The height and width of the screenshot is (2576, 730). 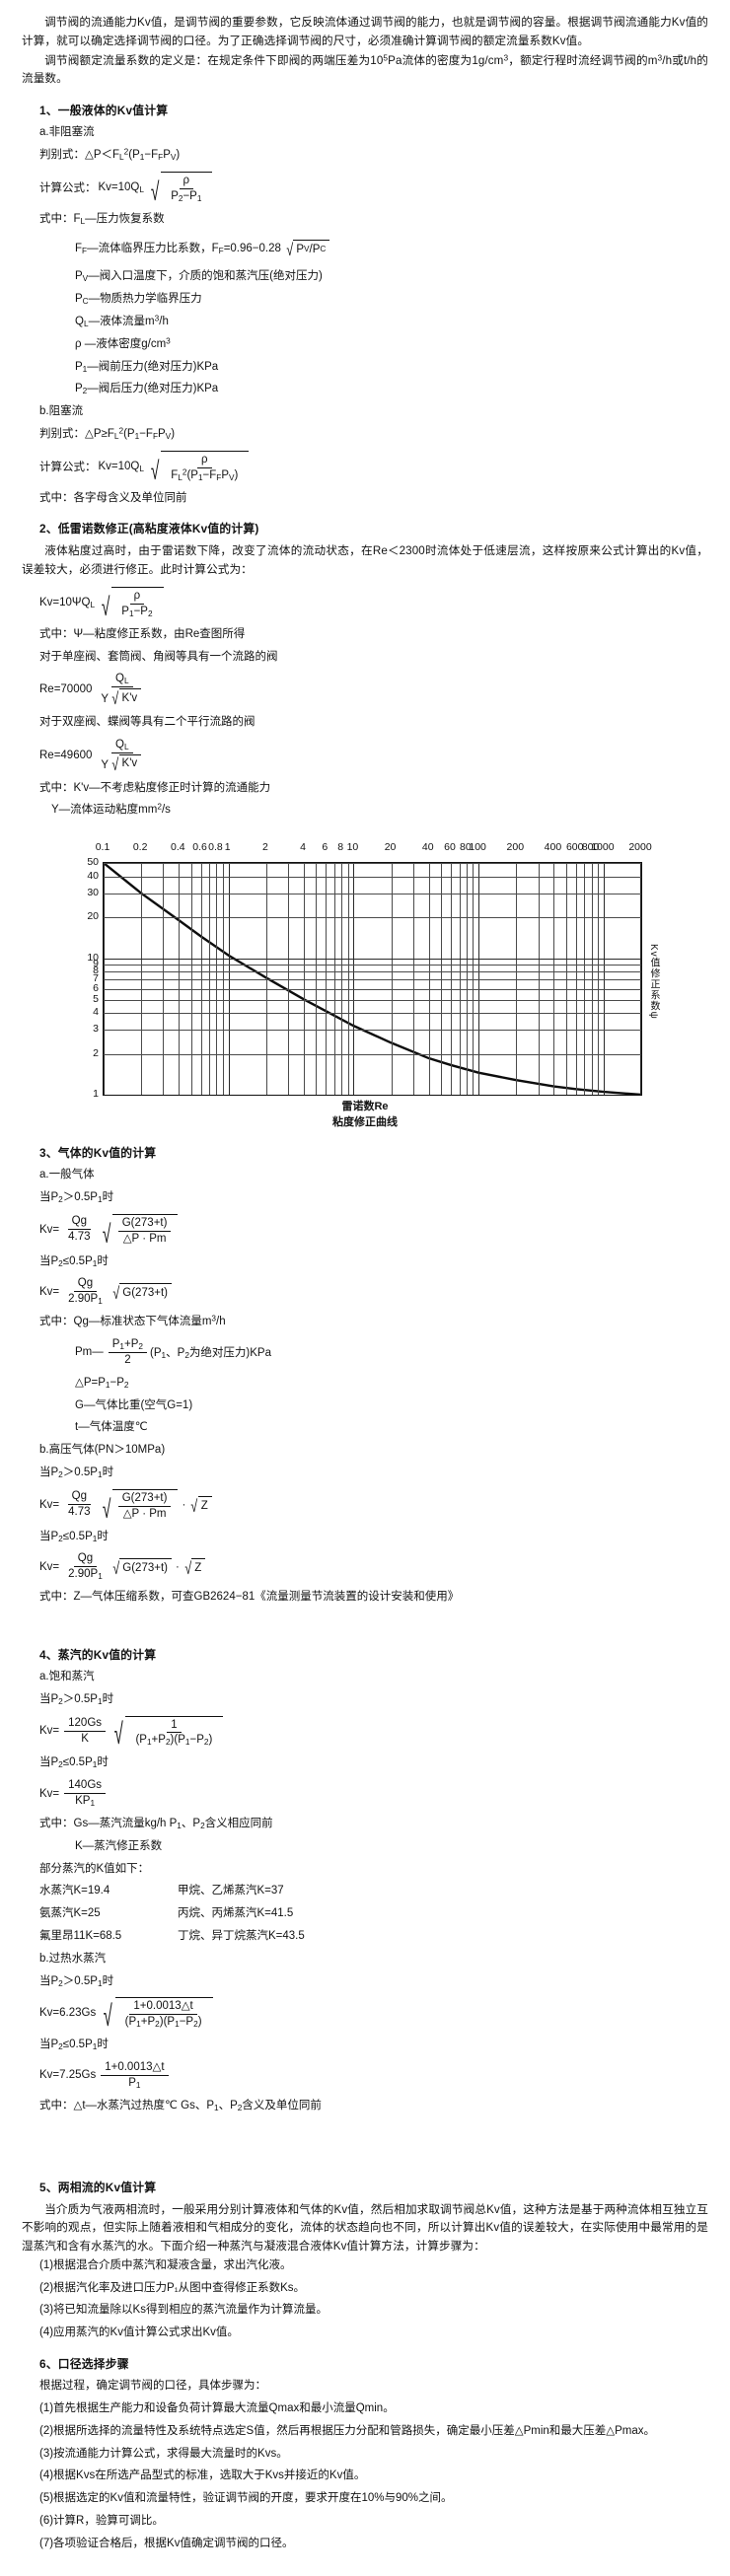 What do you see at coordinates (68, 2075) in the screenshot?
I see `s4b-f2-lead: Kv=7.25Gs` at bounding box center [68, 2075].